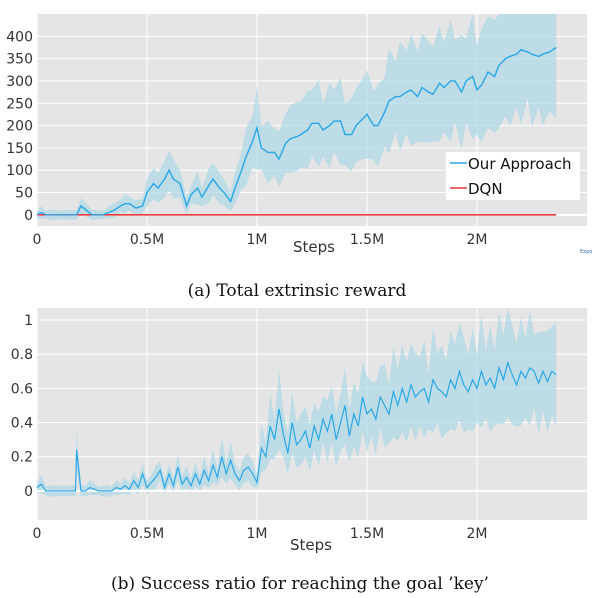 Image resolution: width=605 pixels, height=598 pixels. Describe the element at coordinates (37, 534) in the screenshot. I see `chart-b-x-tick-label-0: 0` at that location.